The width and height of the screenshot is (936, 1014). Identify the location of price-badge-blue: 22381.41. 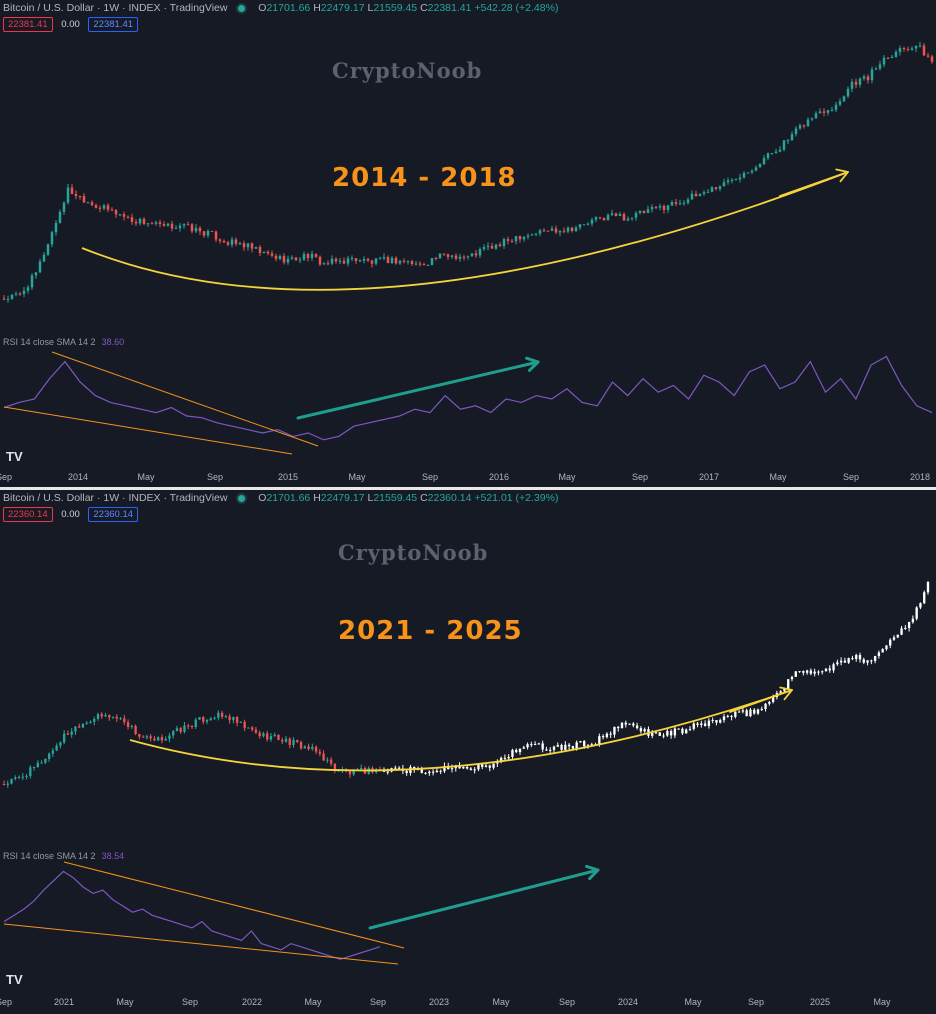
(113, 24).